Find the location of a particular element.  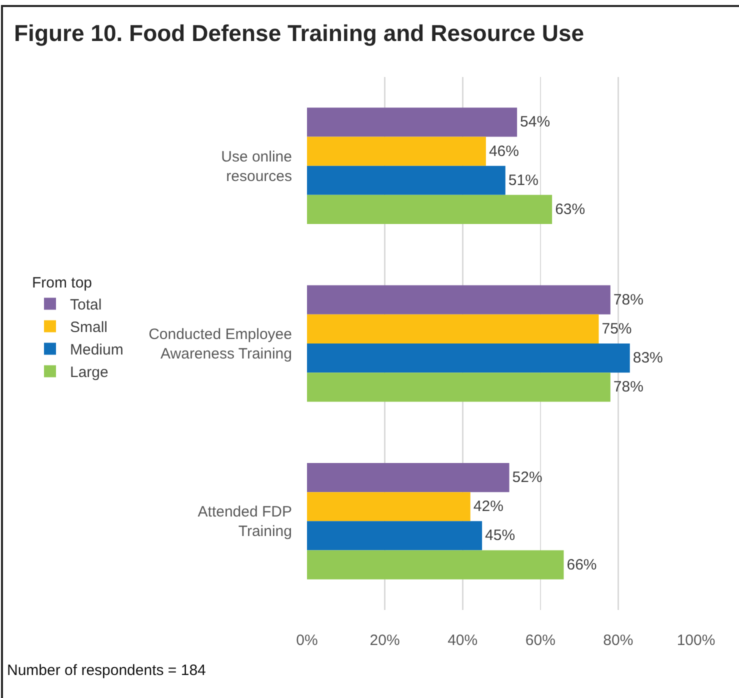

y-tick-label: Use online resources is located at coordinates (256, 166).